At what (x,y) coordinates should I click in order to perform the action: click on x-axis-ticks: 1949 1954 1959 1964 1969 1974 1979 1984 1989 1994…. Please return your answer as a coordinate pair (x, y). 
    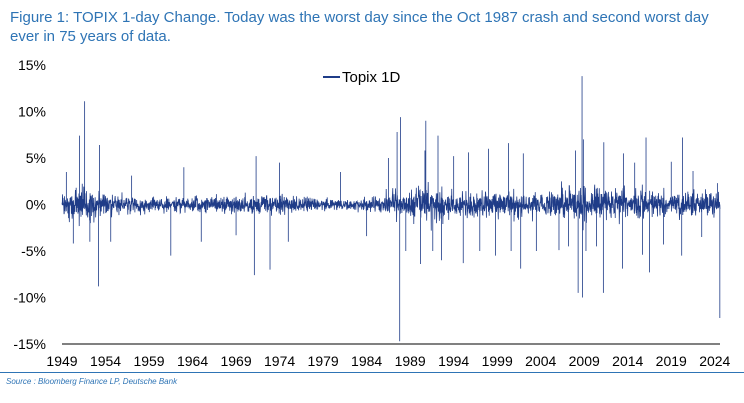
    Looking at the image, I should click on (388, 361).